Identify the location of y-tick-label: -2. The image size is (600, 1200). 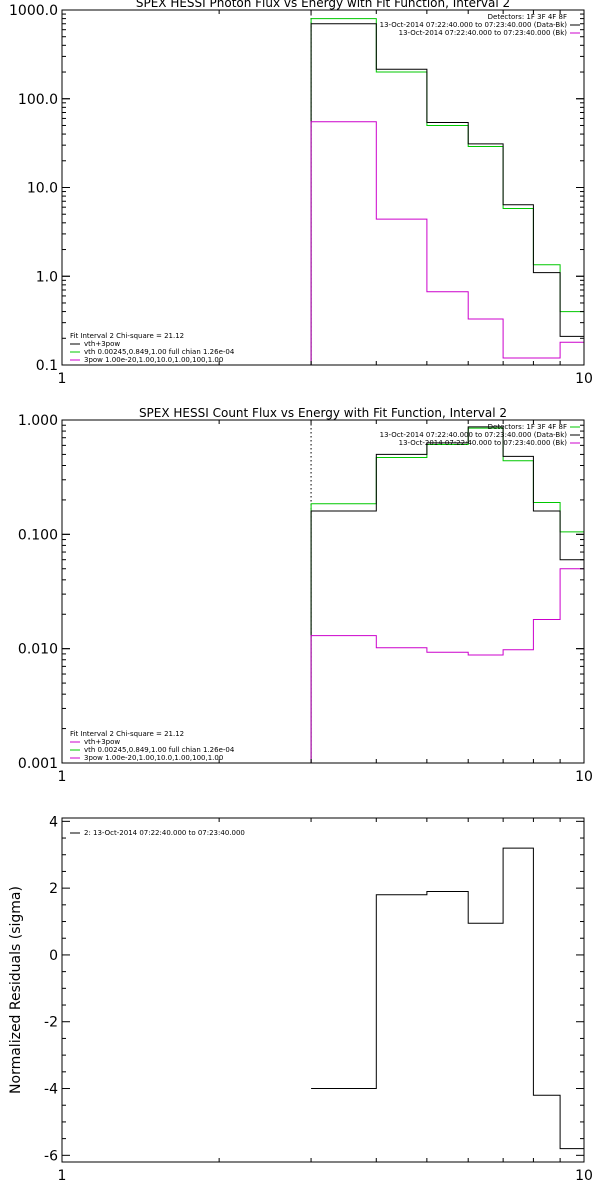
(51, 1023).